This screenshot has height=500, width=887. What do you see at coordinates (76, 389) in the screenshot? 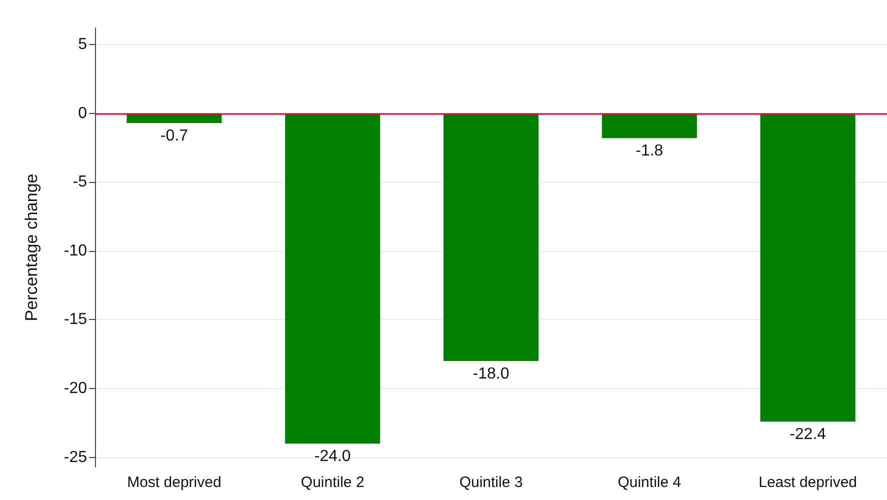
I see `y-tick-label: -20` at bounding box center [76, 389].